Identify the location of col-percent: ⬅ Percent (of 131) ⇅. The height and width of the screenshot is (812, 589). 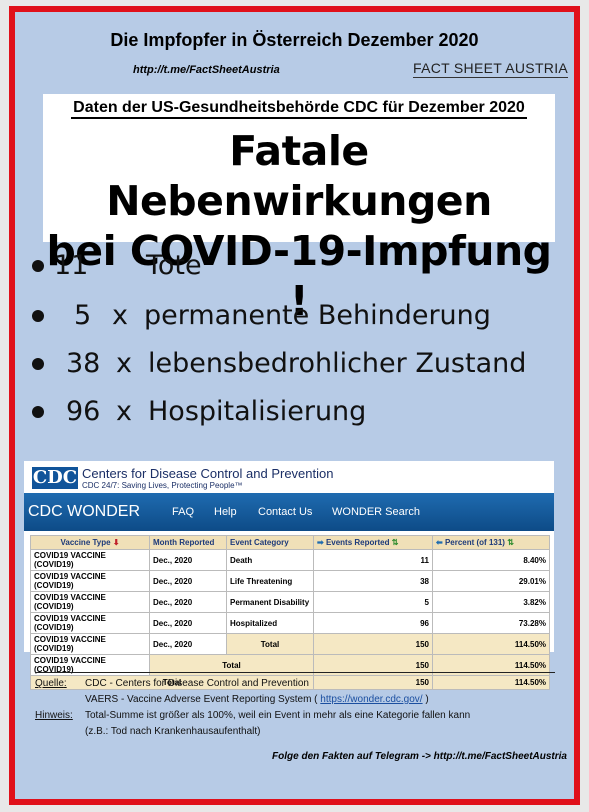
(491, 542).